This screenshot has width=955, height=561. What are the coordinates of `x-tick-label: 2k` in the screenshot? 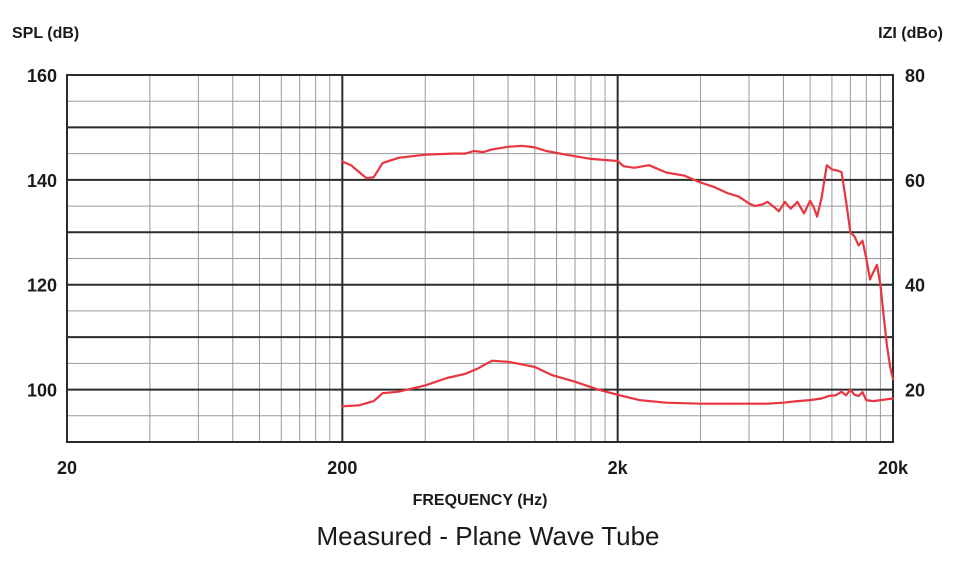 It's located at (618, 468).